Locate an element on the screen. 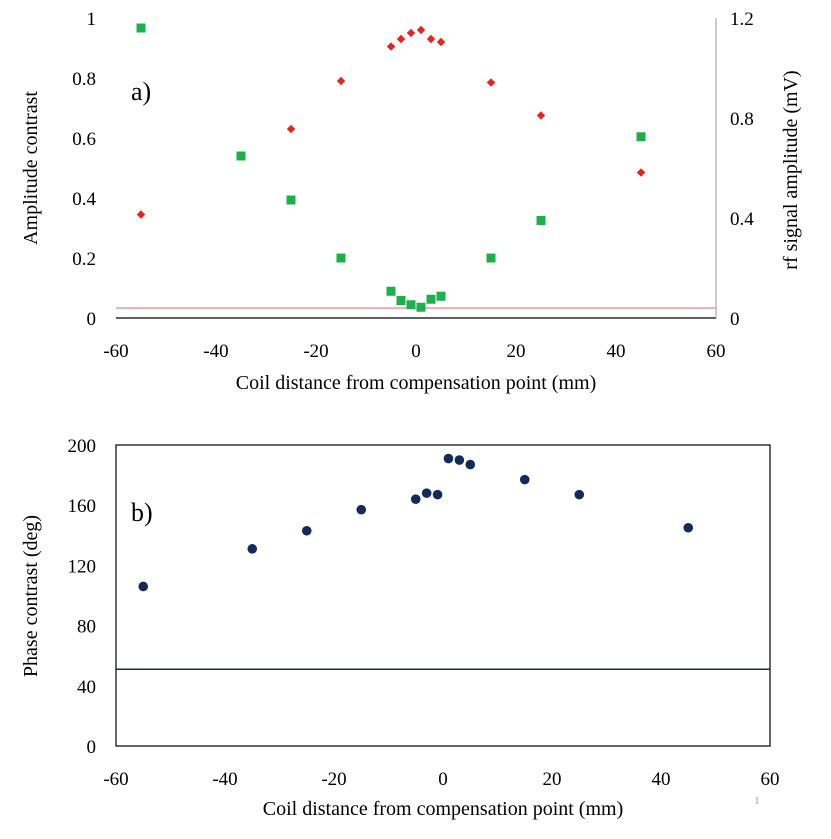 The height and width of the screenshot is (839, 831). panel-a-y2-tick-label: 0 is located at coordinates (735, 319).